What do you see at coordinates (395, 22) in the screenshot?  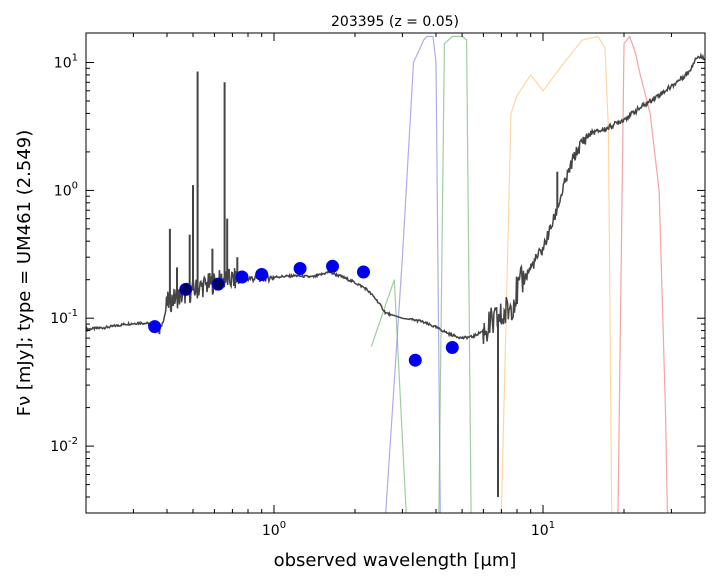 I see `chart-title: 203395 (z = 0.05)` at bounding box center [395, 22].